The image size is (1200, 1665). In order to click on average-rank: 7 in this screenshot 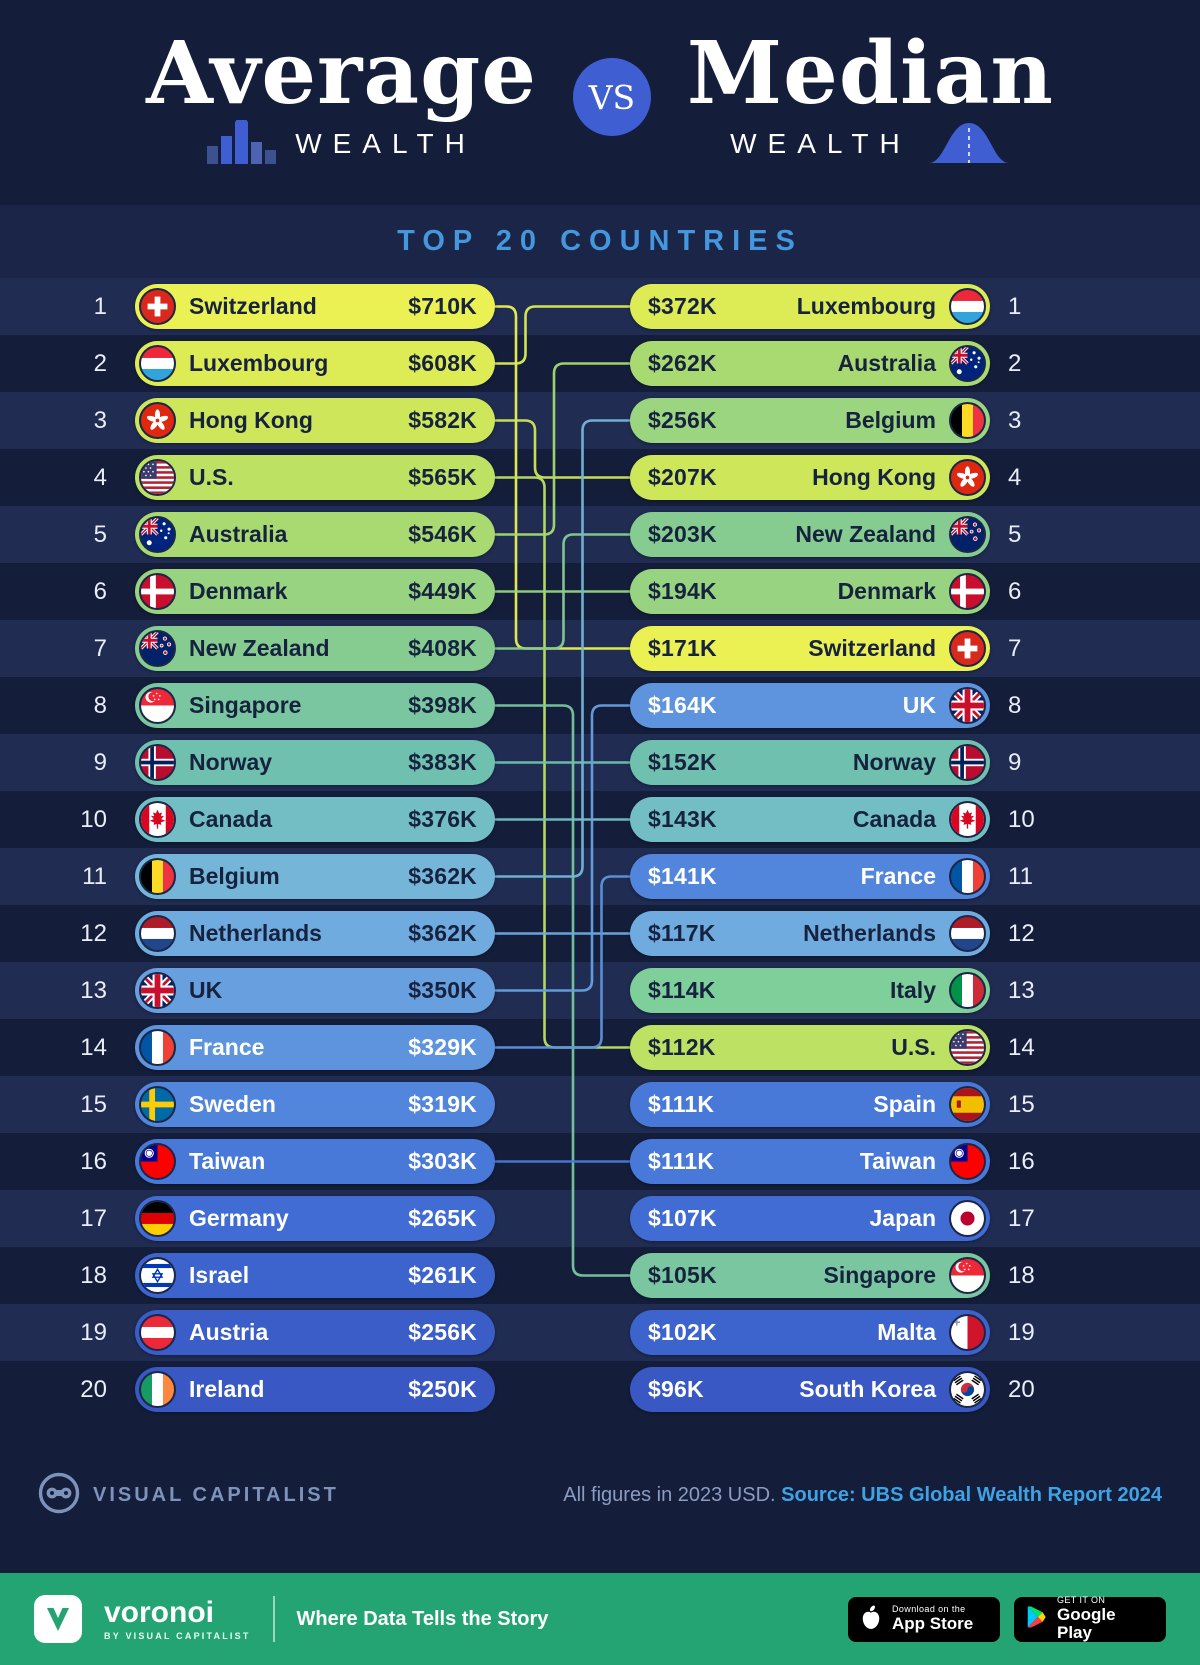, I will do `click(100, 648)`.